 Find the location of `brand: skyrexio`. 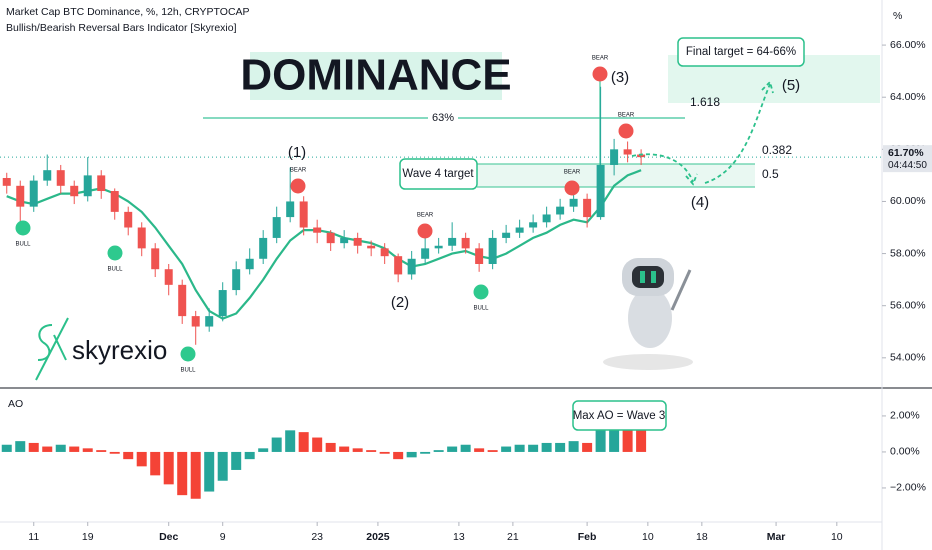

brand: skyrexio is located at coordinates (119, 350).